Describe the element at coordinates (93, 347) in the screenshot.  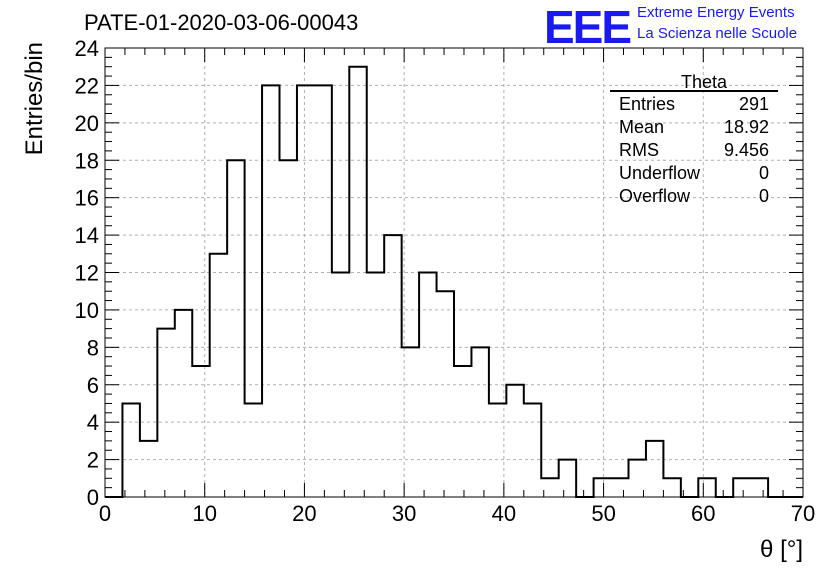
I see `y-tick-label: 8` at that location.